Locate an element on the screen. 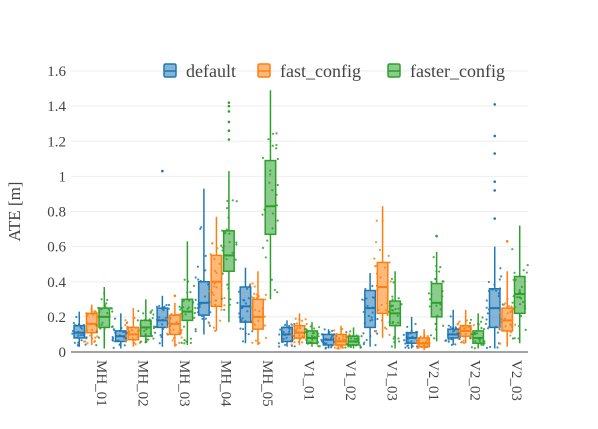 This screenshot has width=598, height=429. x-tick-label: MH_03 is located at coordinates (184, 383).